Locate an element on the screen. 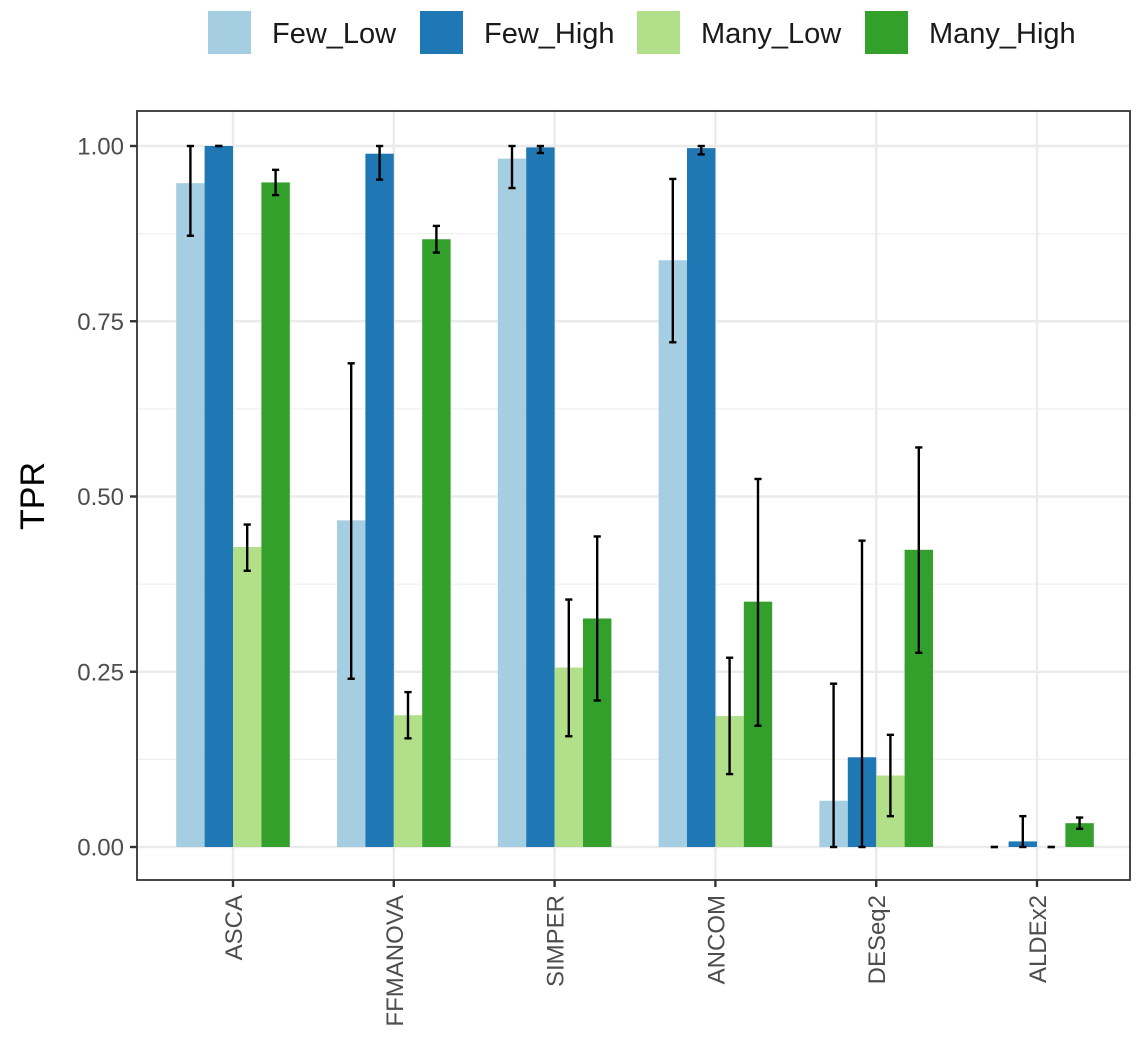 The height and width of the screenshot is (1059, 1137). y-tick-label: 0.00 is located at coordinates (100, 848).